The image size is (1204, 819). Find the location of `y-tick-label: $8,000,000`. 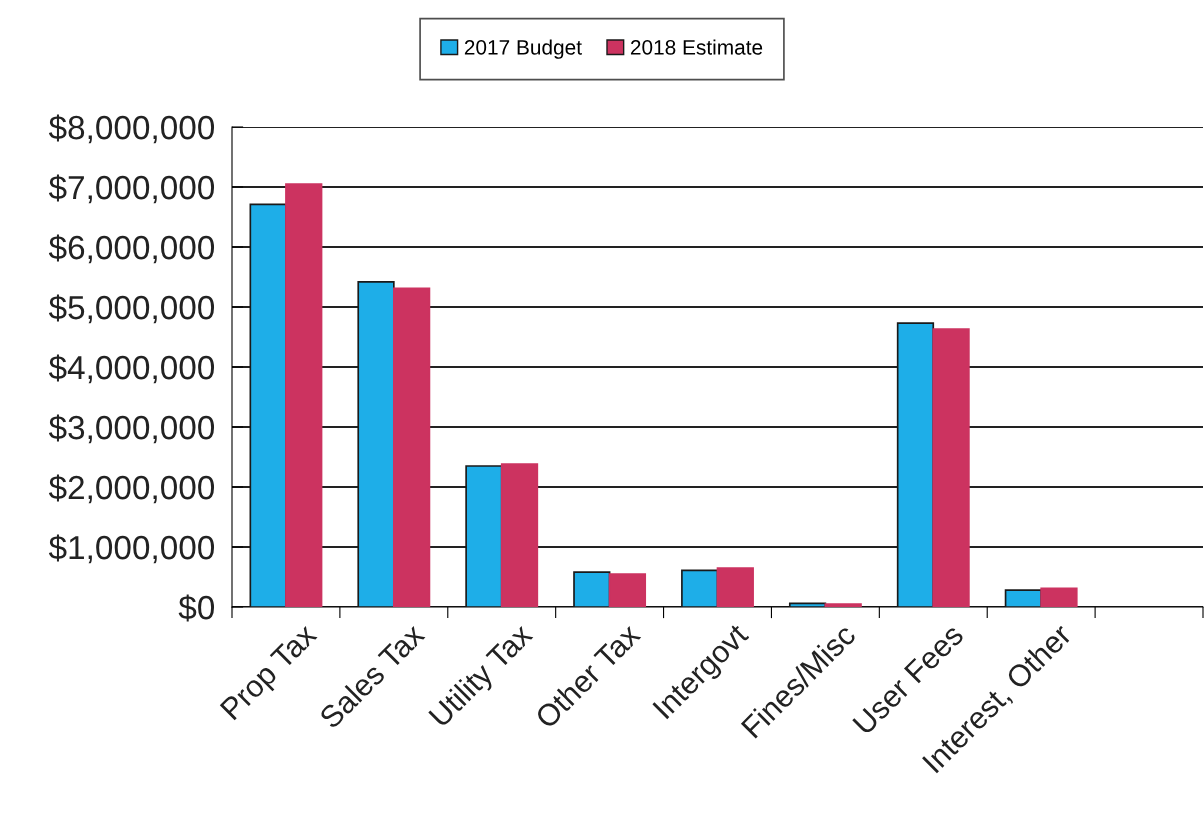

y-tick-label: $8,000,000 is located at coordinates (131, 129).